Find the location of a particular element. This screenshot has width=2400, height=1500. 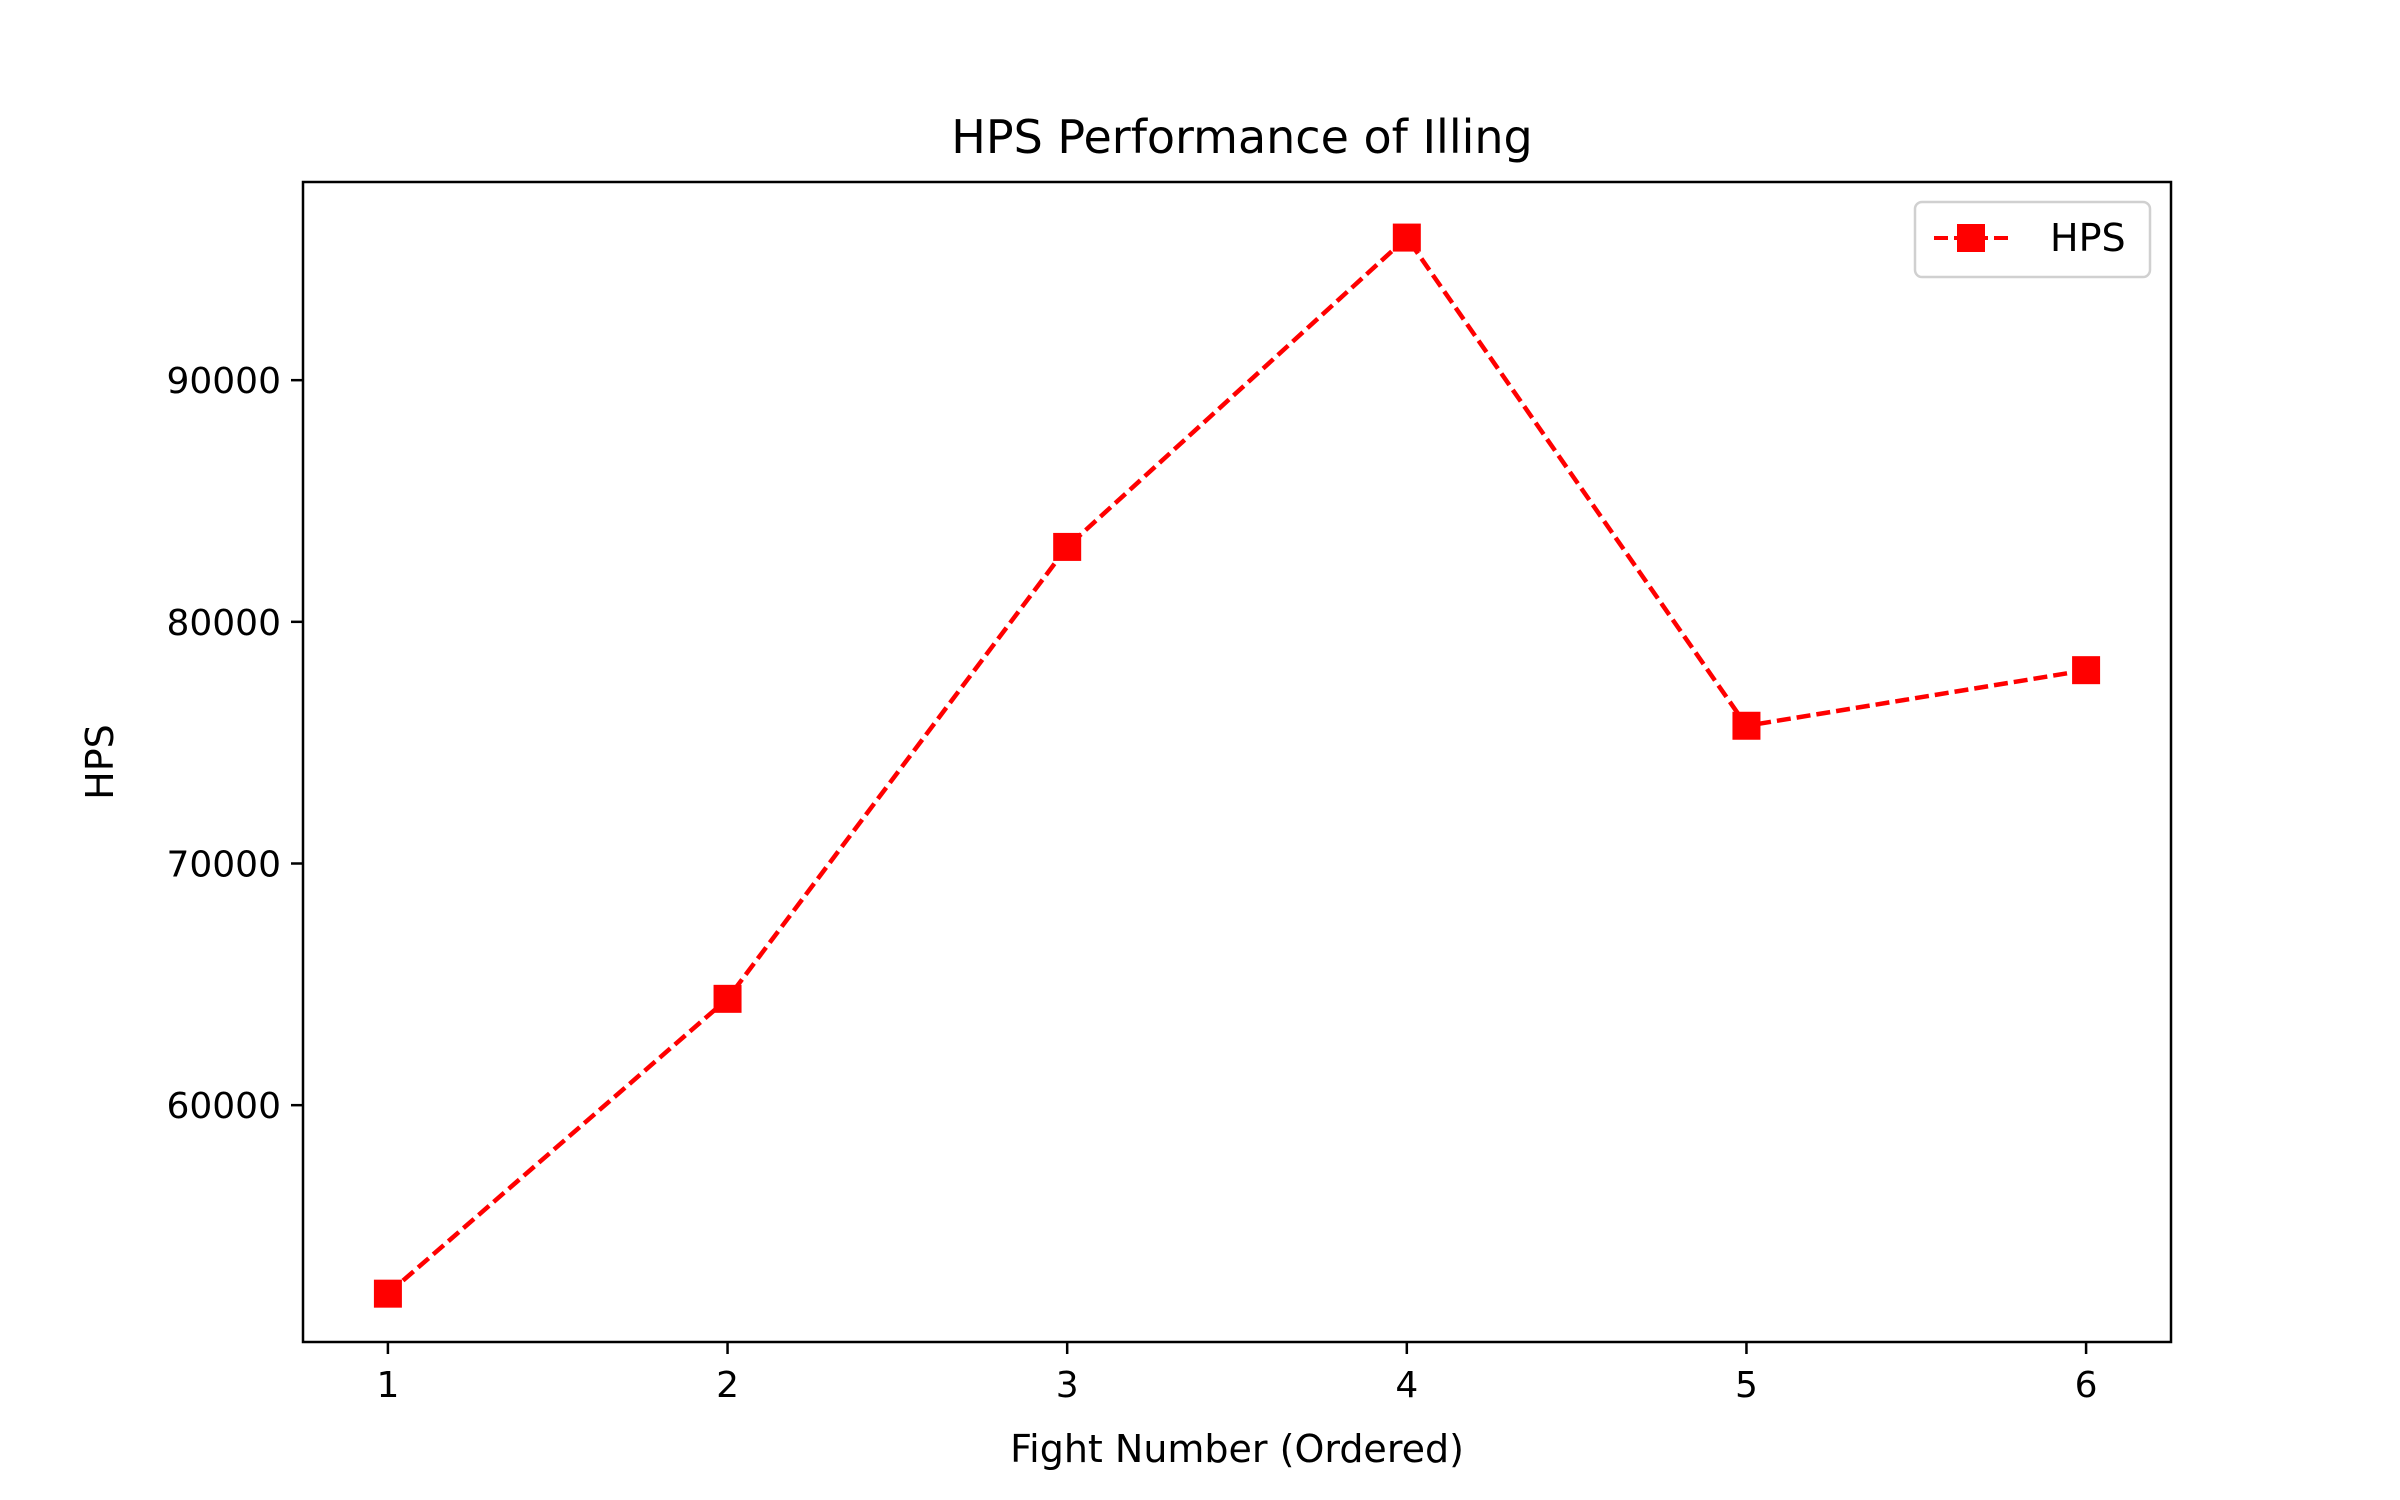

x-tick-label: 3 is located at coordinates (1067, 1385).